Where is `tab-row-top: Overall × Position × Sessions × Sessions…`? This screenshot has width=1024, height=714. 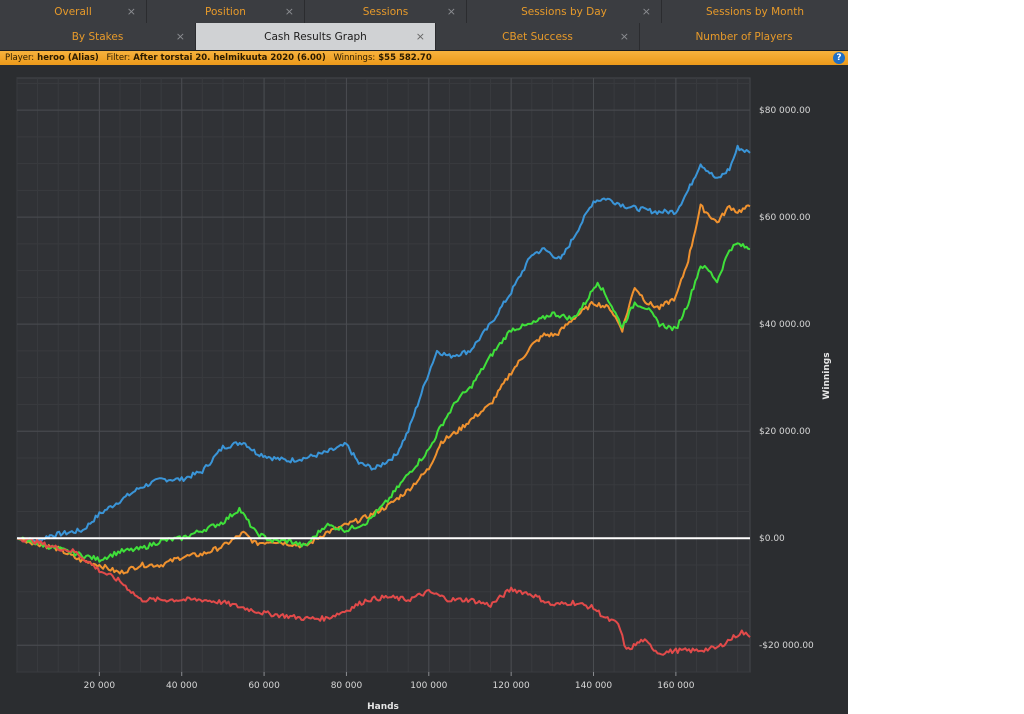 tab-row-top: Overall × Position × Sessions × Sessions… is located at coordinates (424, 11).